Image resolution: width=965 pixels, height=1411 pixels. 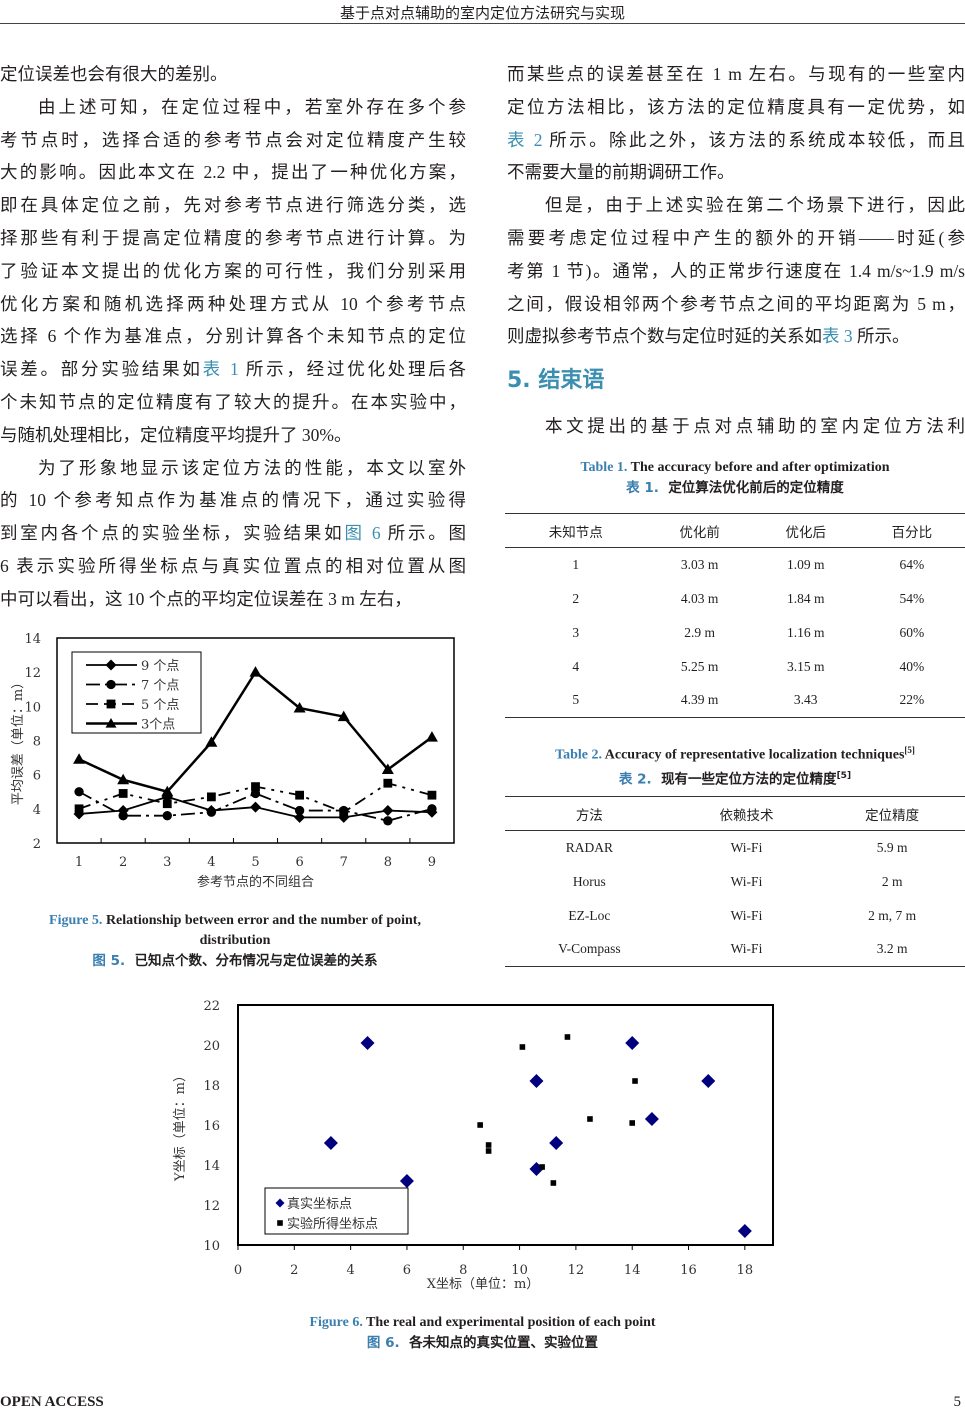 I want to click on x-tick-label: 4, so click(x=350, y=1270).